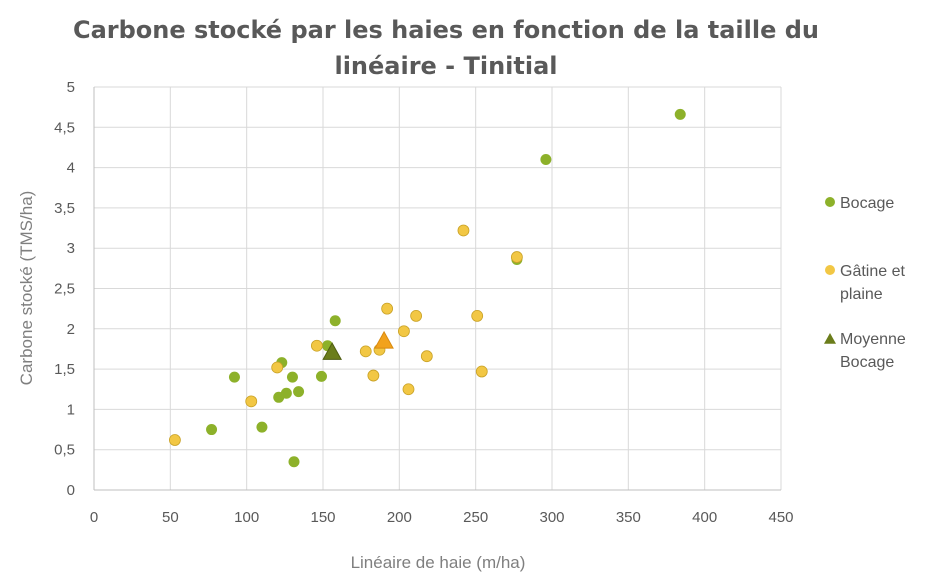 The image size is (950, 579). I want to click on y-tick-label: 0, so click(71, 490).